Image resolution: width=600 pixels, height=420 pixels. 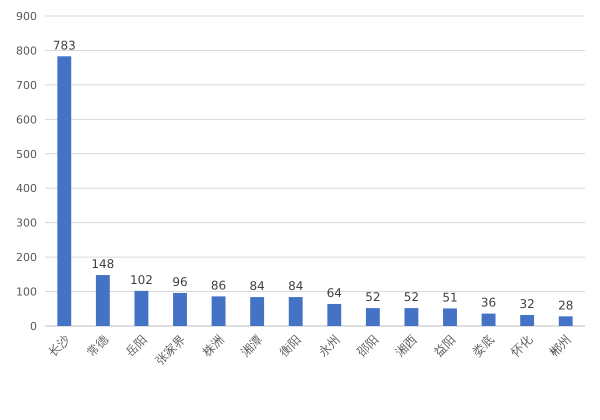 I want to click on data-label: 28, so click(x=566, y=305).